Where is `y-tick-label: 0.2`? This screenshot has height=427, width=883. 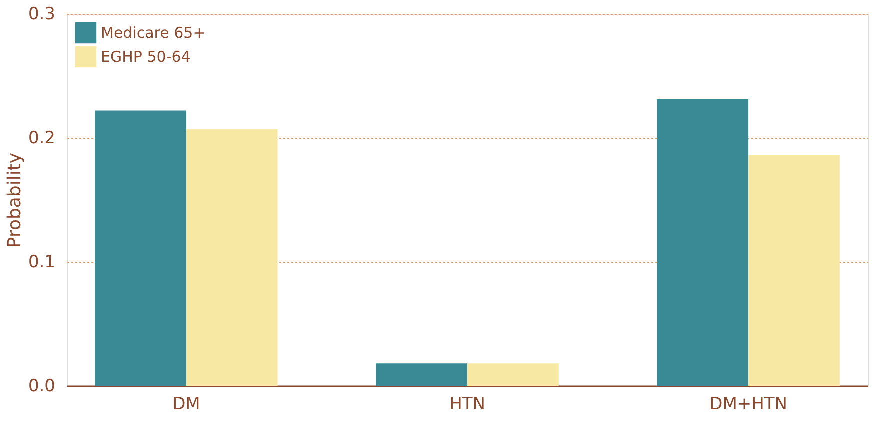 y-tick-label: 0.2 is located at coordinates (42, 138).